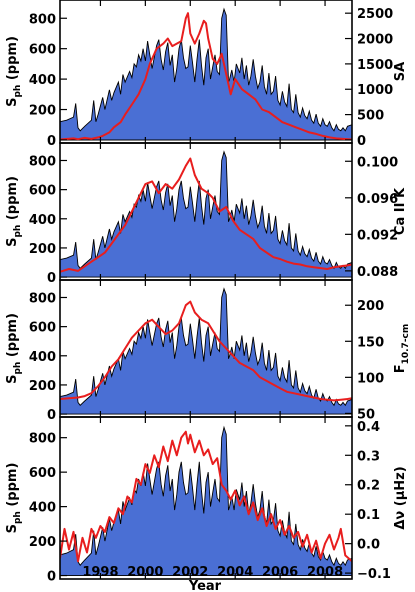 This screenshot has height=592, width=415. I want to click on x-axis-label: Year, so click(205, 585).